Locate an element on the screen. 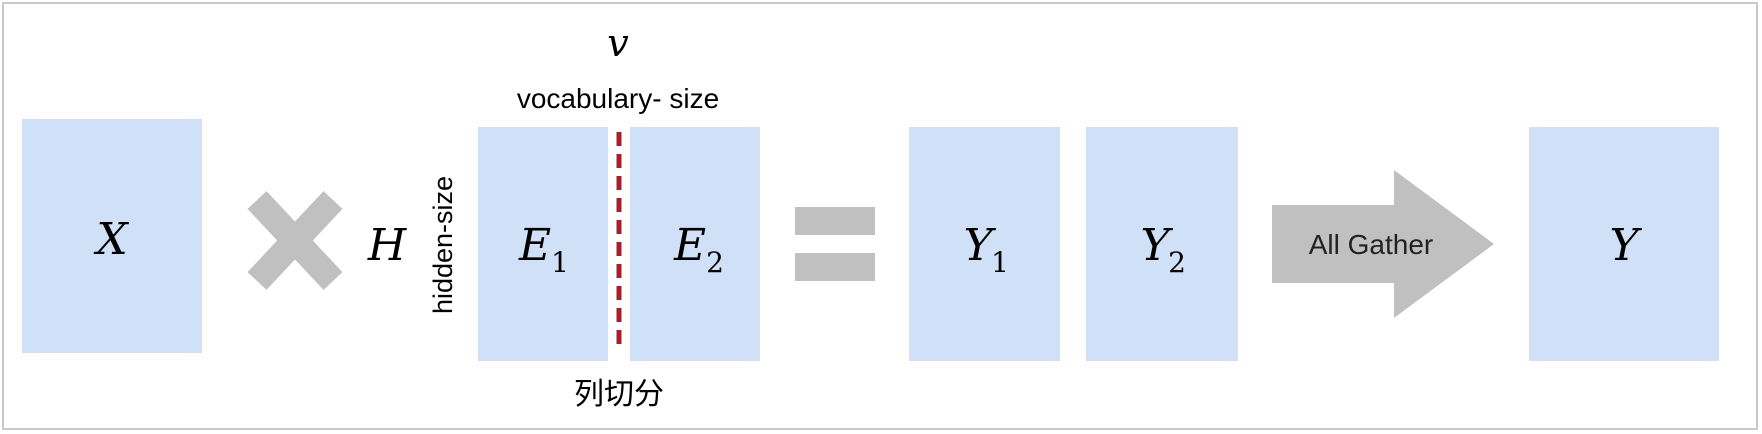 Image resolution: width=1762 pixels, height=434 pixels. block-e2-subscript: 2 is located at coordinates (715, 262).